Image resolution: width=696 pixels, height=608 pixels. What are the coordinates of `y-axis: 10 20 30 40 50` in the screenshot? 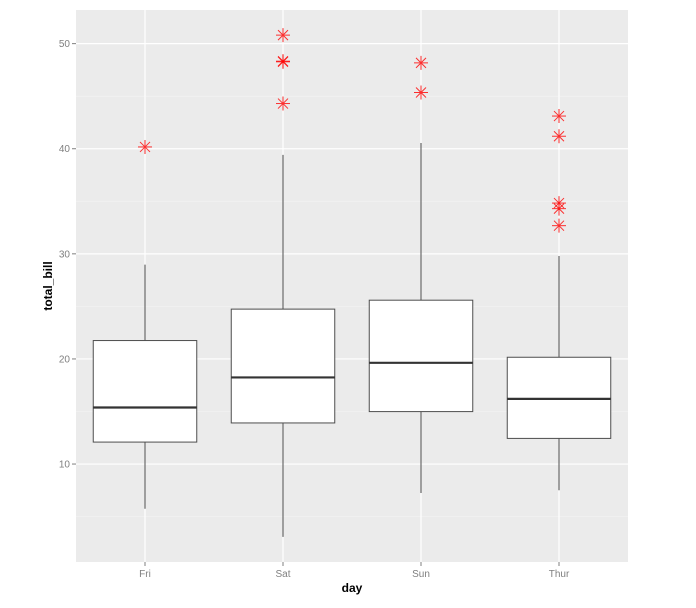 It's located at (67, 255).